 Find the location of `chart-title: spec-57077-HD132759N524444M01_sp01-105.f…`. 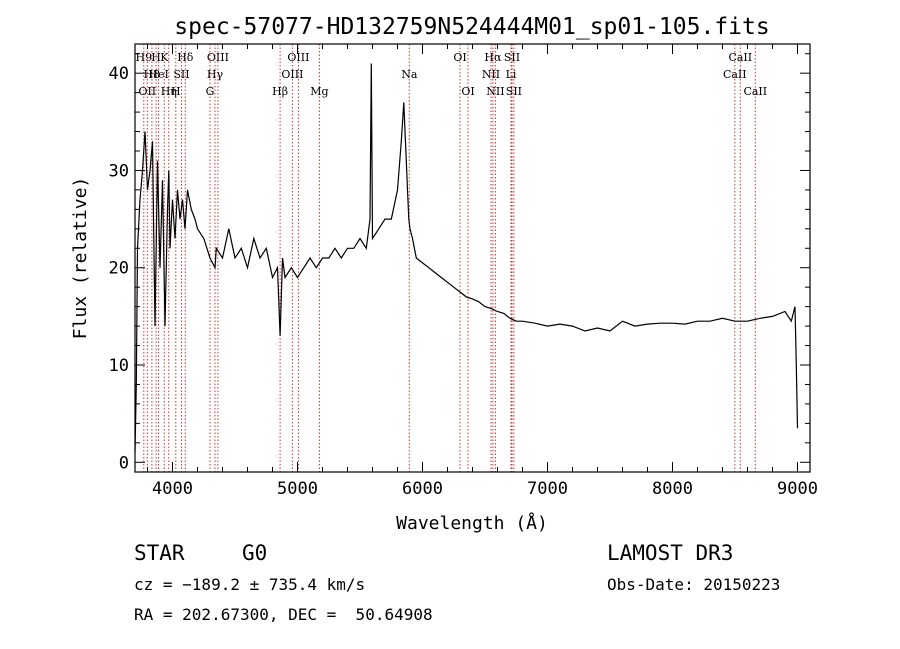

chart-title: spec-57077-HD132759N524444M01_sp01-105.f… is located at coordinates (471, 27).